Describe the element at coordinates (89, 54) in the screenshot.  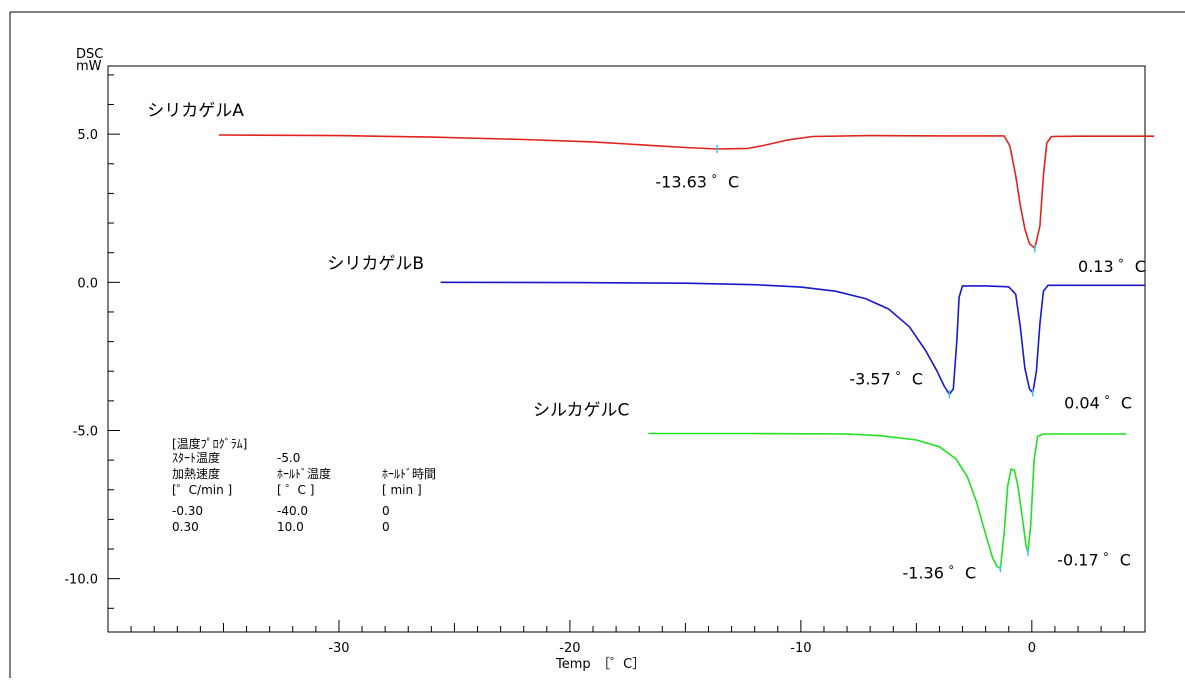
I see `y-axis-title: DSC` at that location.